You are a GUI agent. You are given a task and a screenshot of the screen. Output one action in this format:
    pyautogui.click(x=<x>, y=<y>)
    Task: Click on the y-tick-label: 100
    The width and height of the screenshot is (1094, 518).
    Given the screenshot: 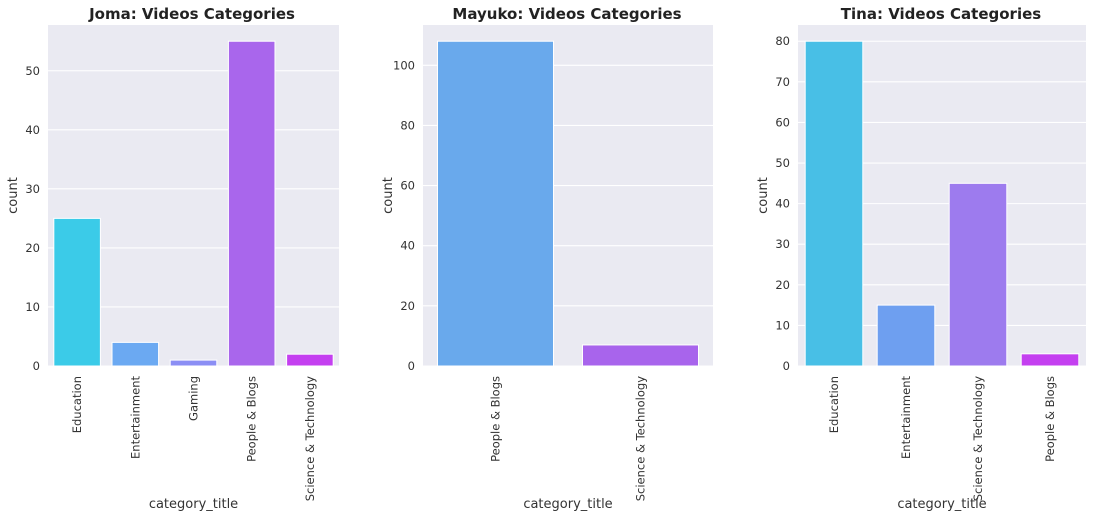 What is the action you would take?
    pyautogui.click(x=404, y=65)
    